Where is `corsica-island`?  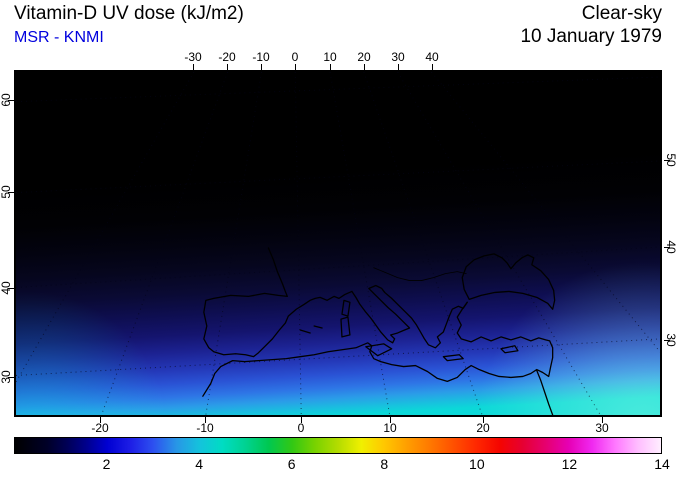
corsica-island is located at coordinates (346, 308).